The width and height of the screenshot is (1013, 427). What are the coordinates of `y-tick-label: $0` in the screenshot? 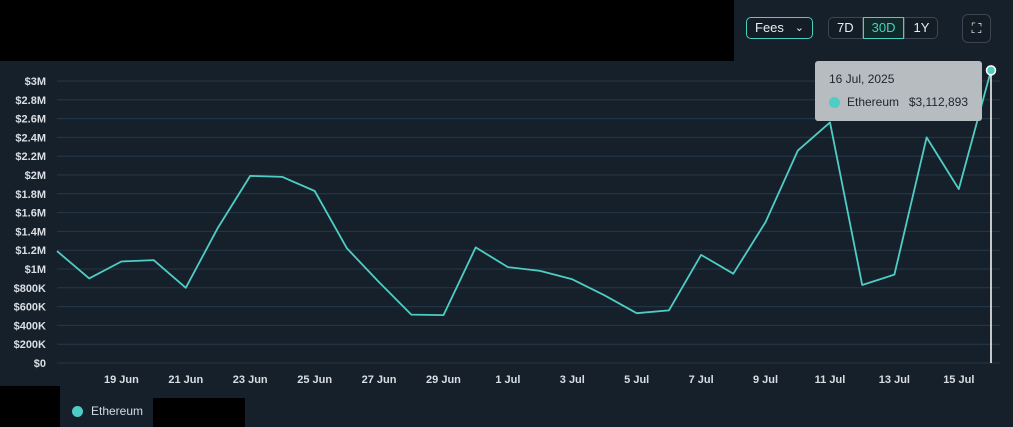 It's located at (40, 364).